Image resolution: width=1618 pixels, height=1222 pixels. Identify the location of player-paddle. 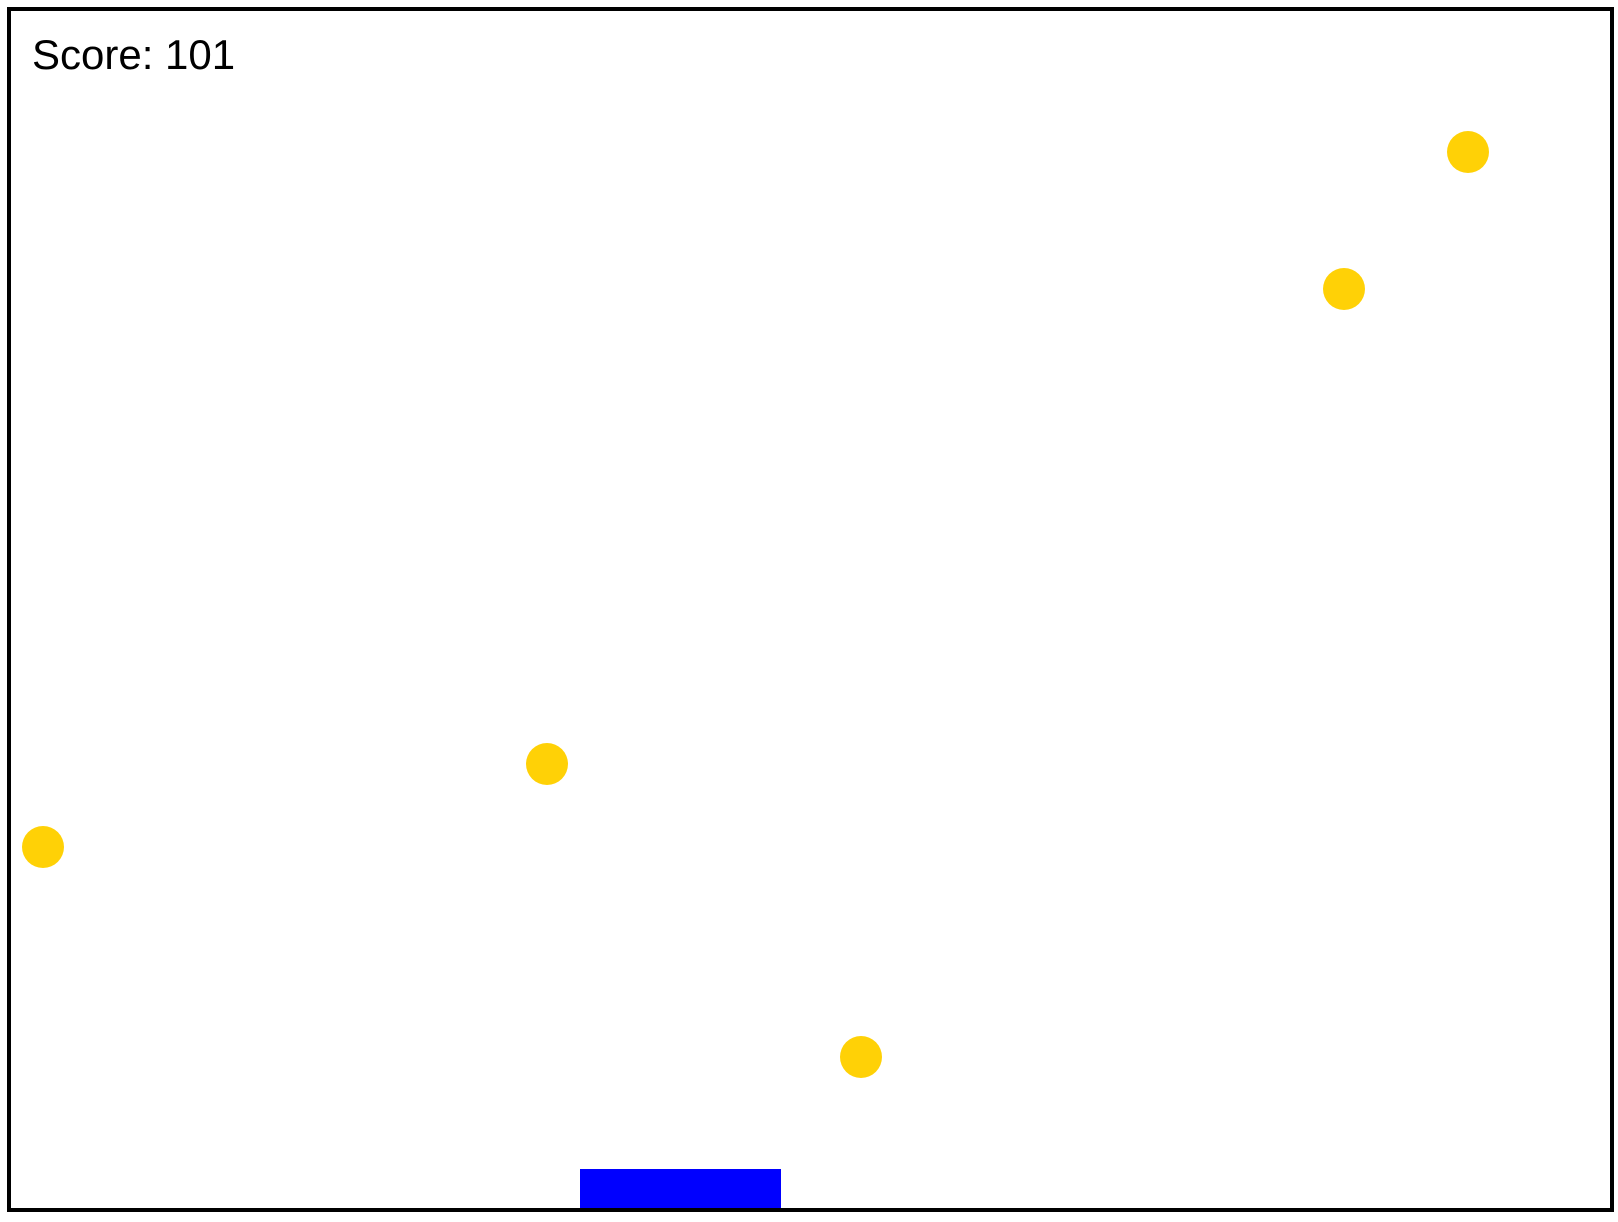
(680, 1188).